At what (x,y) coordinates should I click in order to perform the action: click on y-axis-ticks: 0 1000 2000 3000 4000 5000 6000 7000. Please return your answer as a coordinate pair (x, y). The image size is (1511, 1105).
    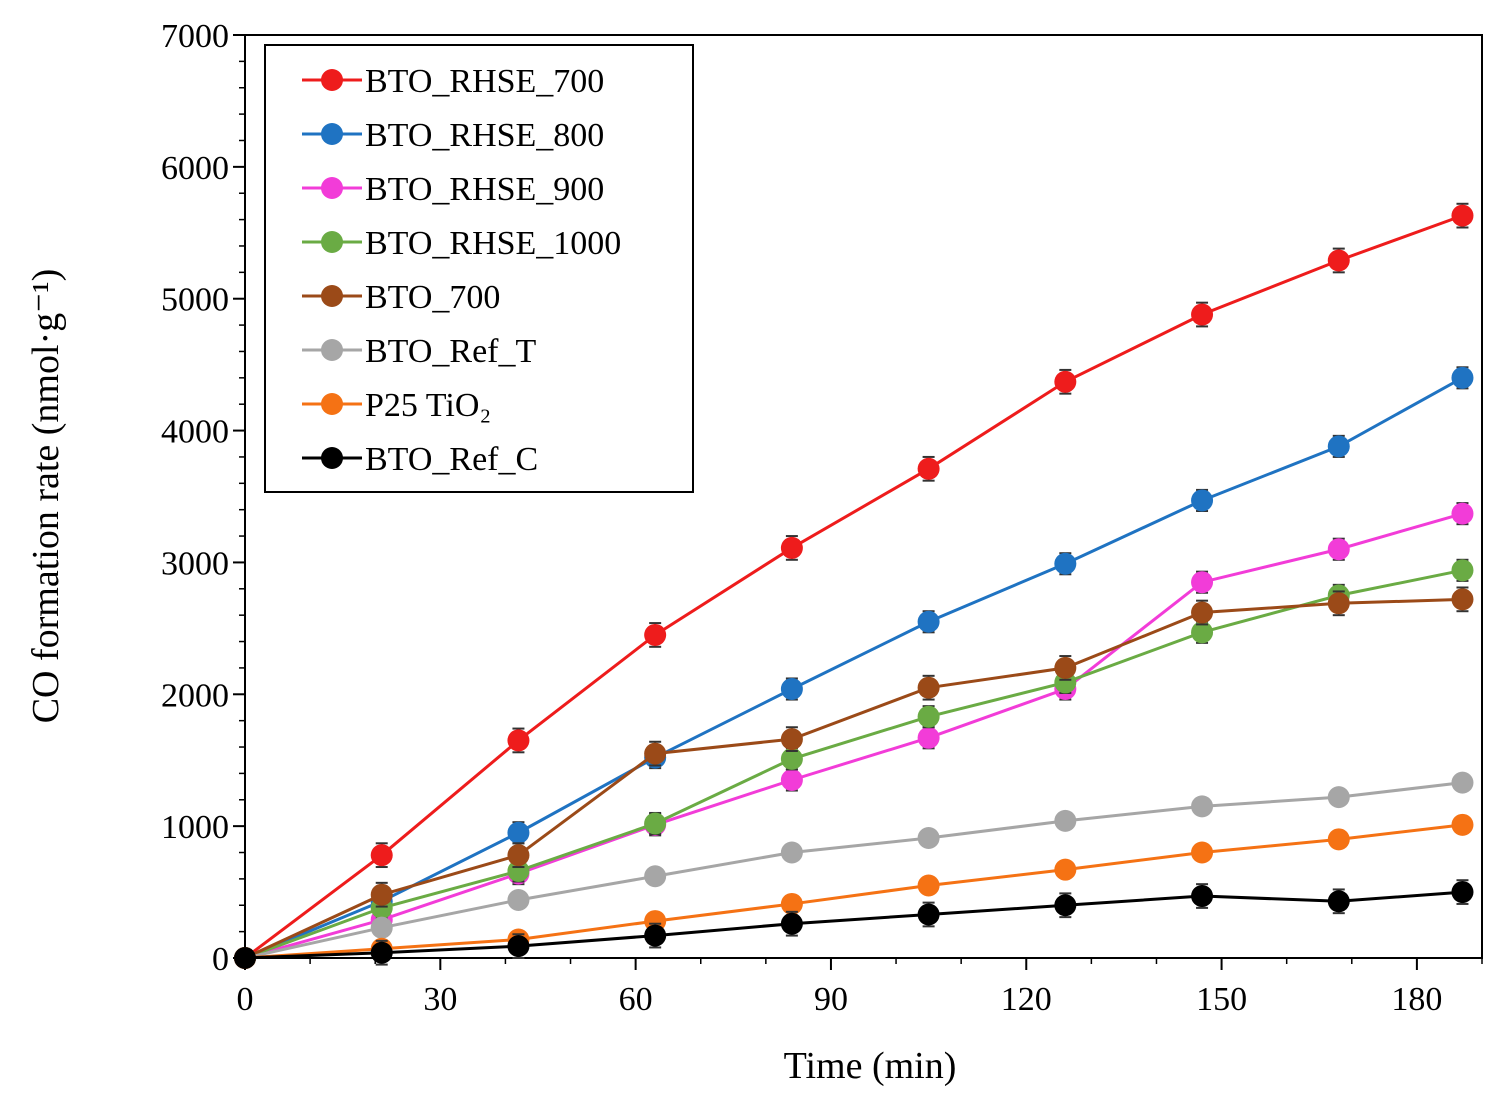
    Looking at the image, I should click on (203, 498).